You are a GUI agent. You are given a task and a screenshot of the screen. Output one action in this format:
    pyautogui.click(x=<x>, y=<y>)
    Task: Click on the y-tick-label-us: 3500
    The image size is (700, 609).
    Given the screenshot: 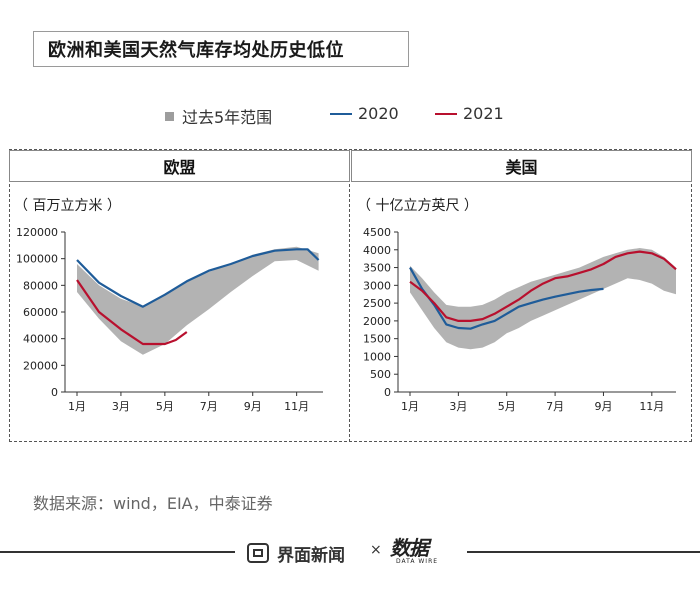 What is the action you would take?
    pyautogui.click(x=377, y=268)
    